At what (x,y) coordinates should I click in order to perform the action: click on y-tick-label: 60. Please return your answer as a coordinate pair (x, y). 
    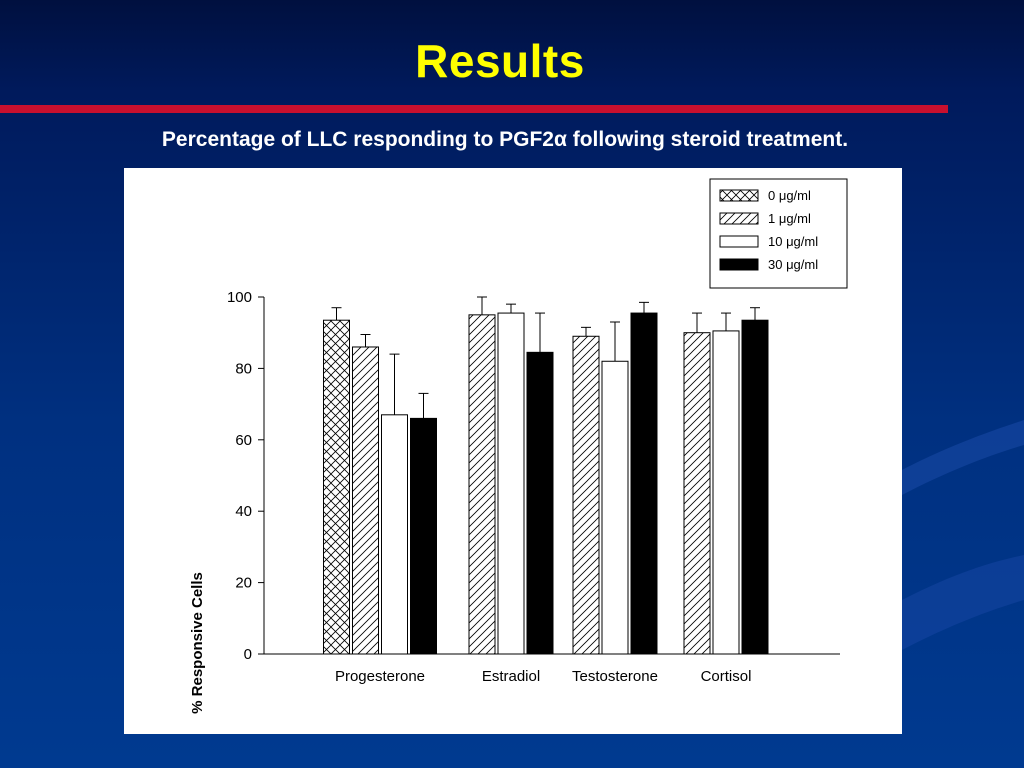
    Looking at the image, I should click on (243, 440).